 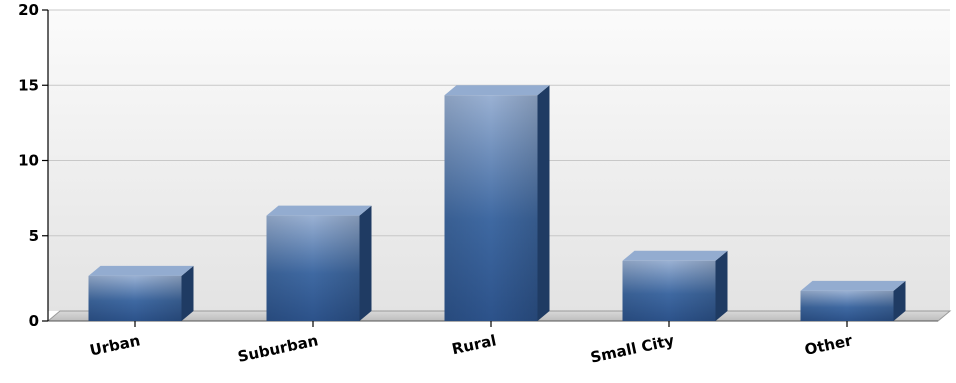 I want to click on x-tick-label: Rural, so click(x=474, y=344).